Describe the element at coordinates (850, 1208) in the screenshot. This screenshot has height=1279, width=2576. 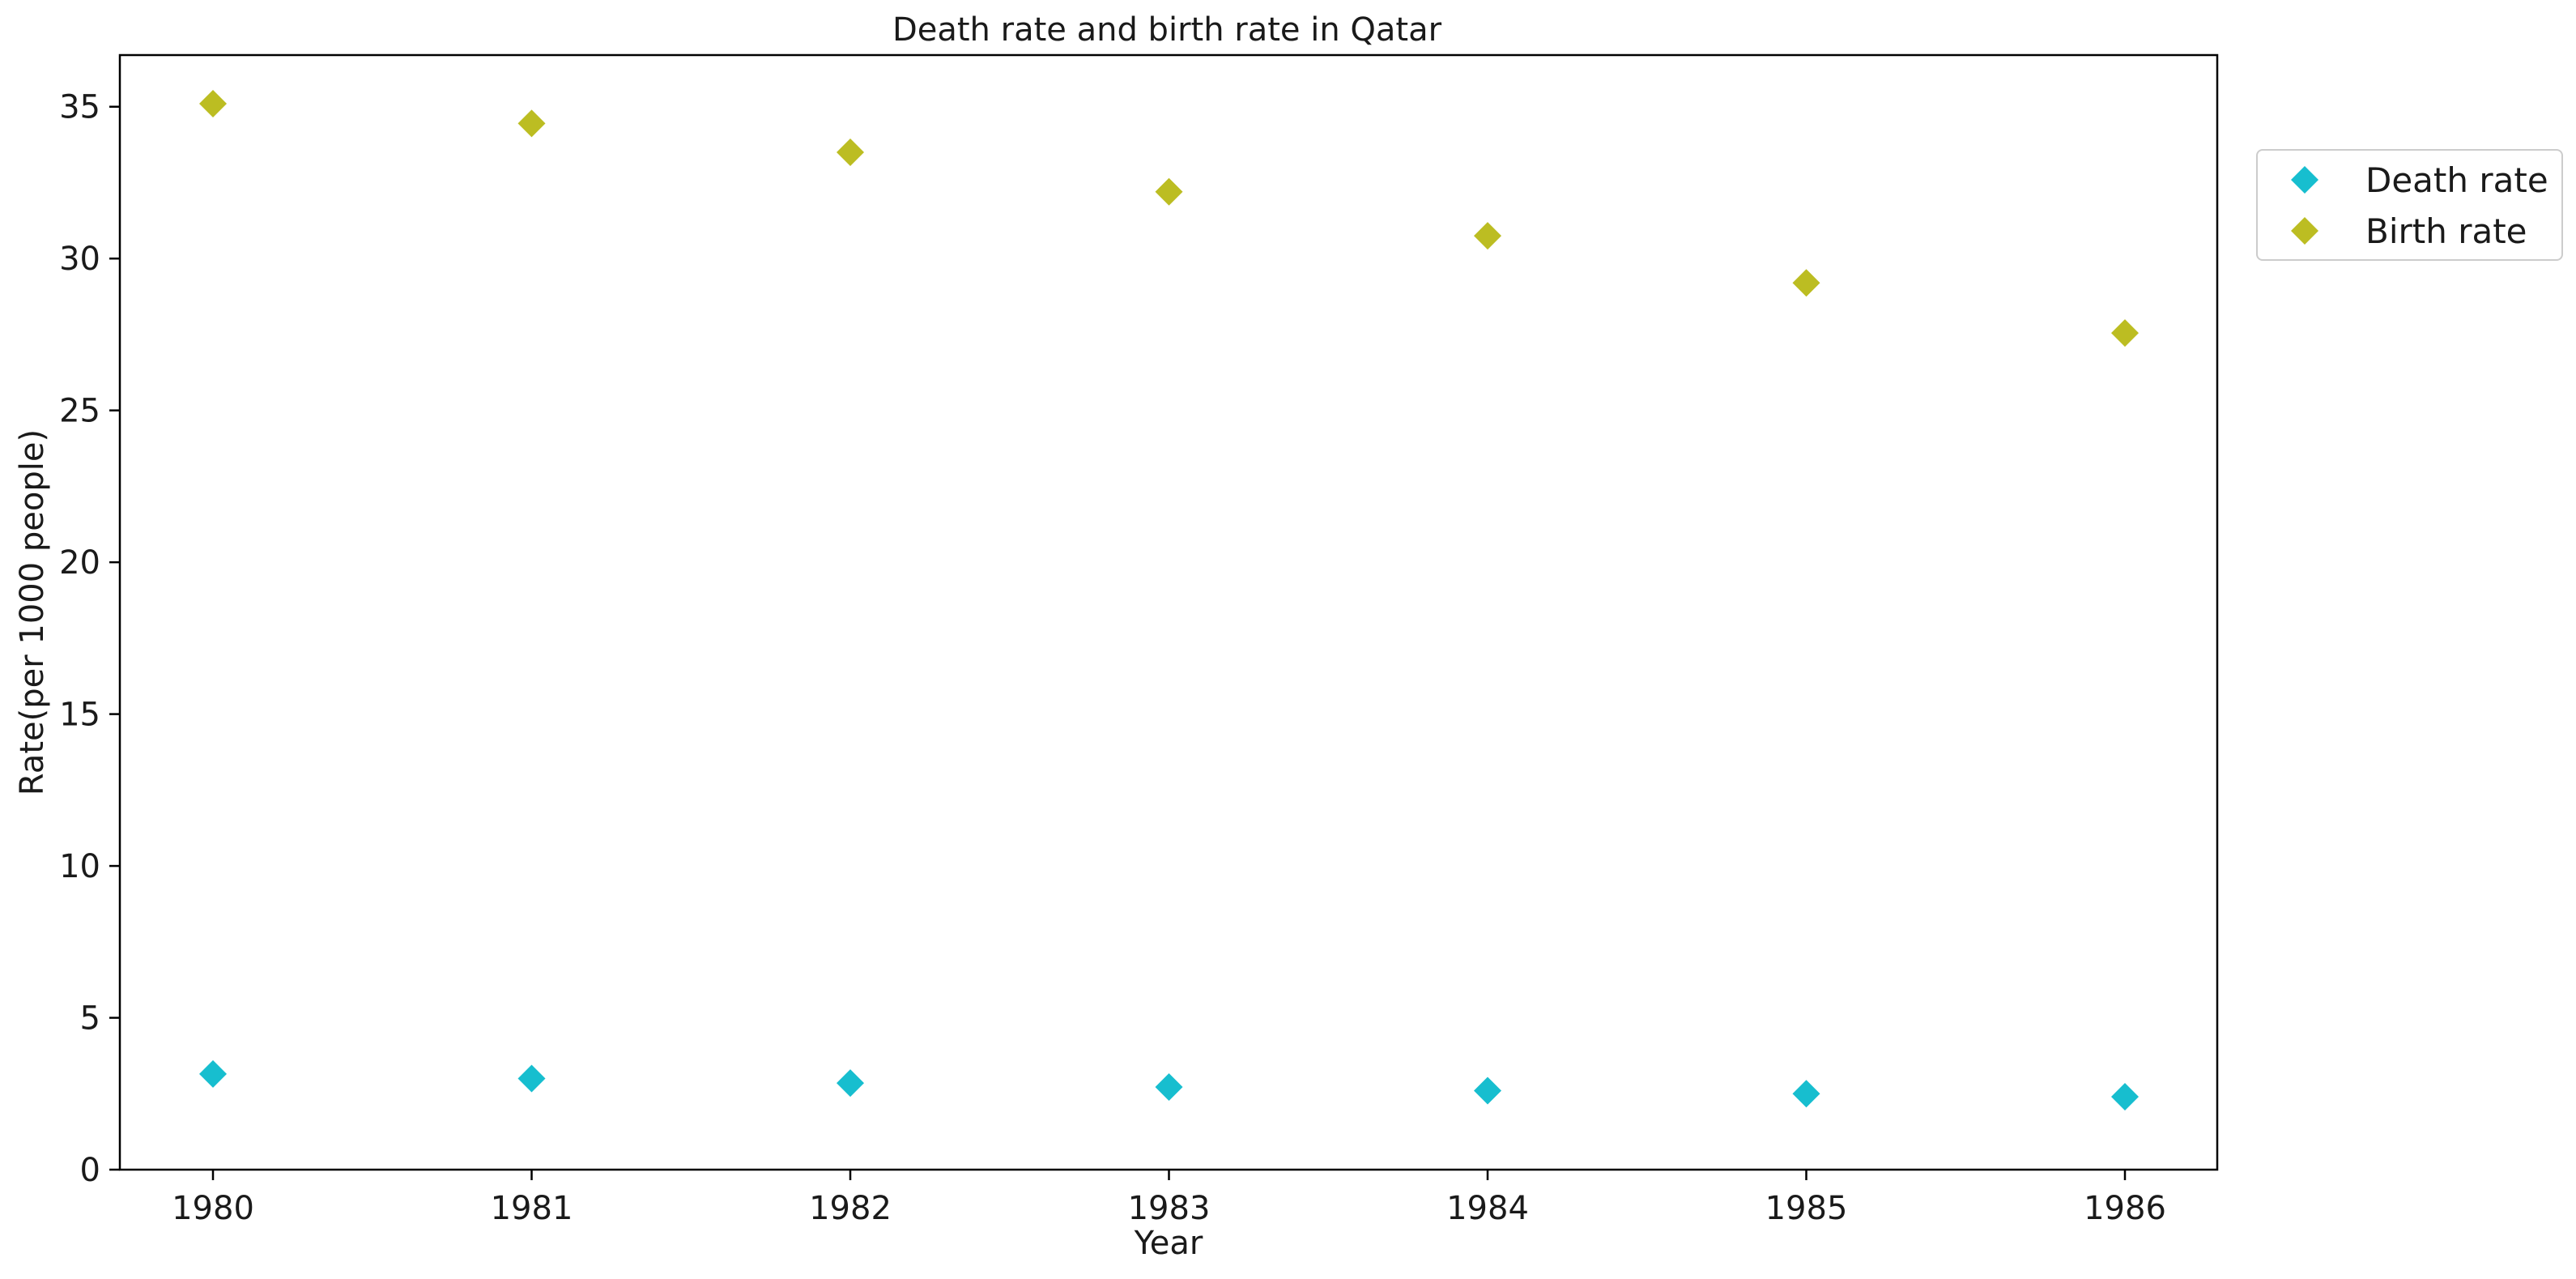
I see `x-tick-label: 1982` at that location.